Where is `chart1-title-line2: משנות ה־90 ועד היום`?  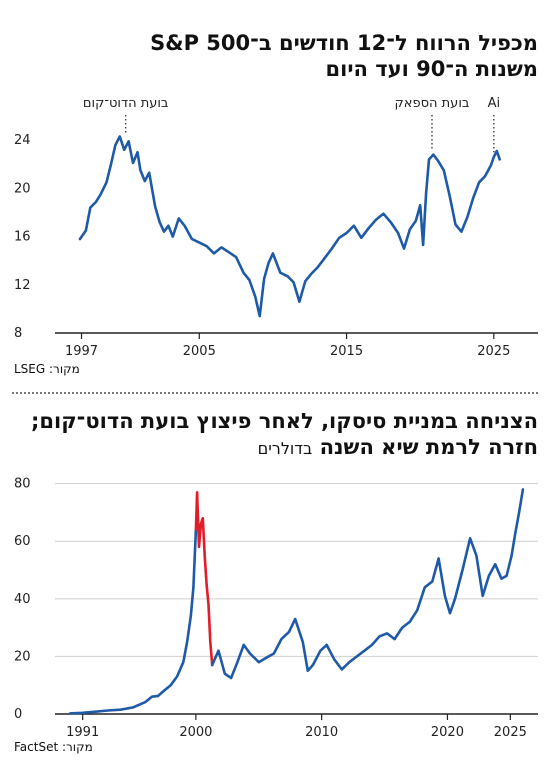
chart1-title-line2: משנות ה־90 ועד היום is located at coordinates (432, 69).